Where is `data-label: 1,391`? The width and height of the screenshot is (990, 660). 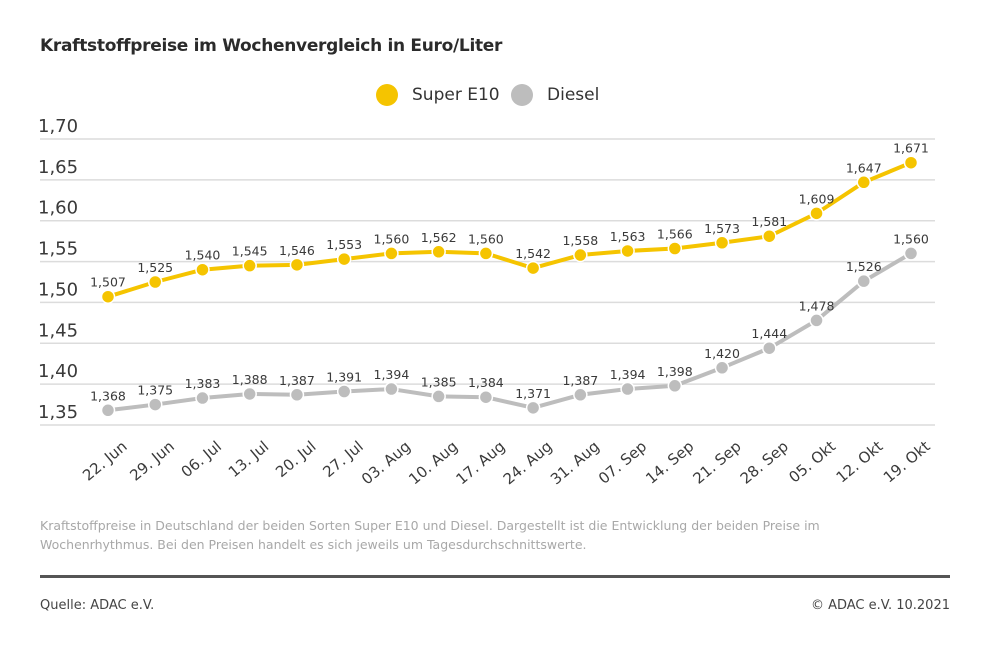 data-label: 1,391 is located at coordinates (344, 376).